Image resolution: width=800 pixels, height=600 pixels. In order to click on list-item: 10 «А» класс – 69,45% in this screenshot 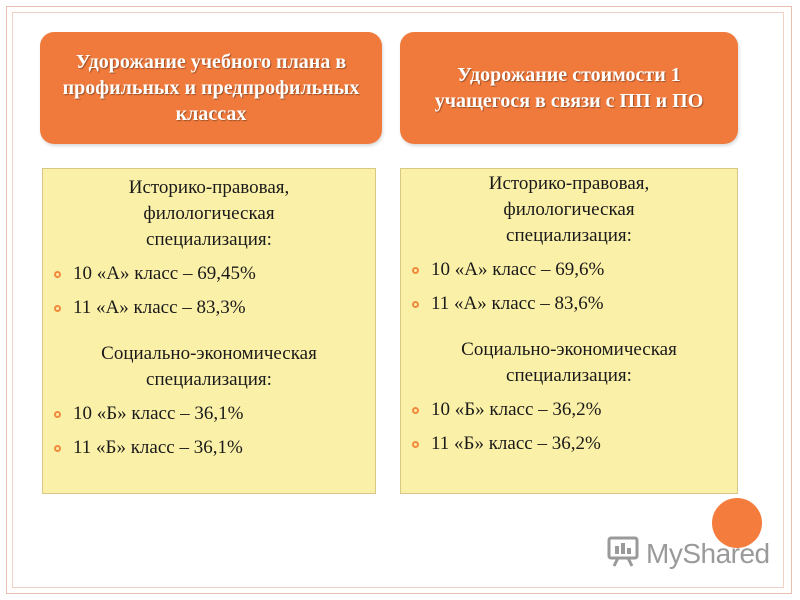, I will do `click(209, 274)`.